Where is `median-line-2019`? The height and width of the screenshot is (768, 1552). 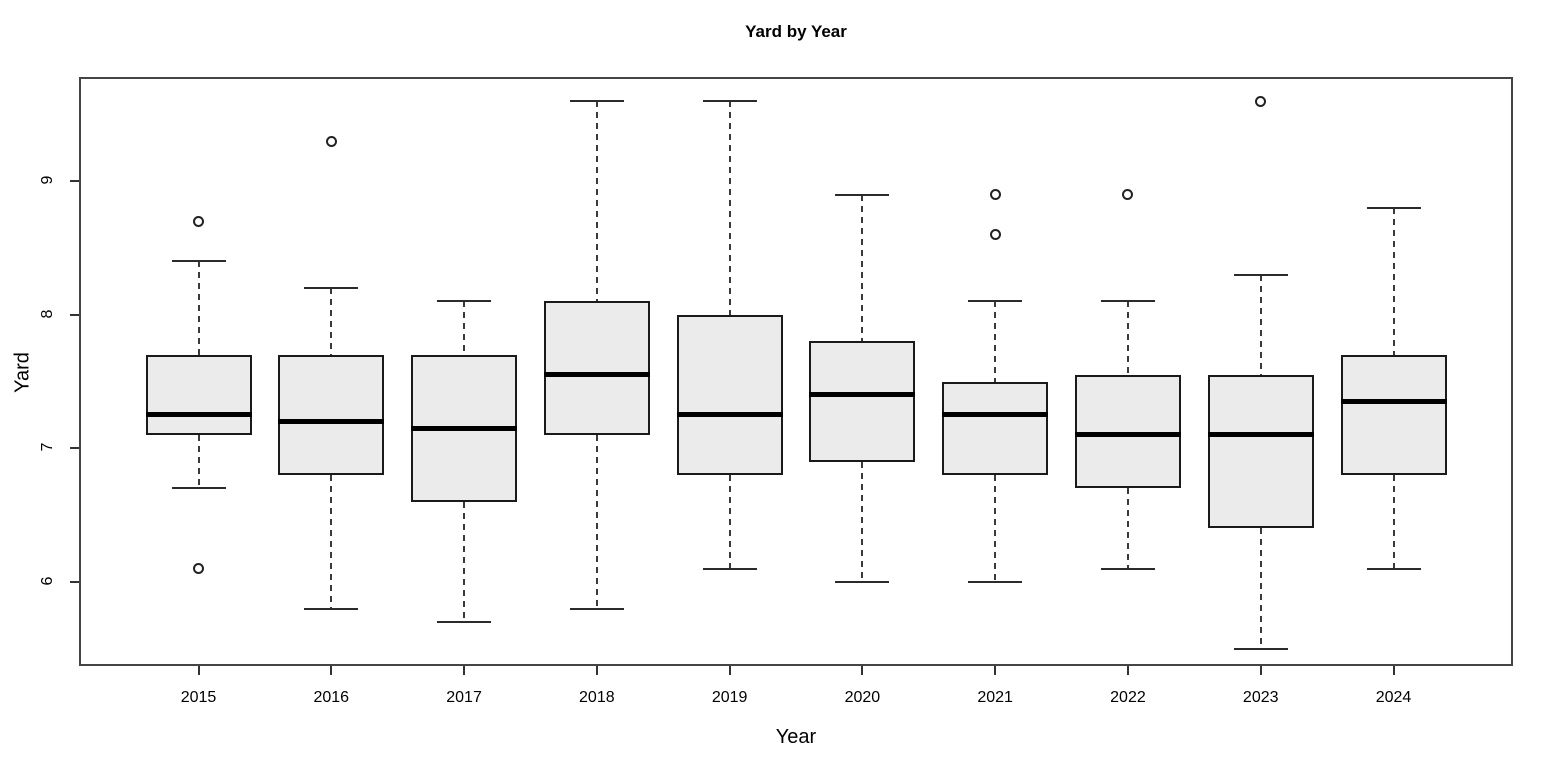
median-line-2019 is located at coordinates (729, 415).